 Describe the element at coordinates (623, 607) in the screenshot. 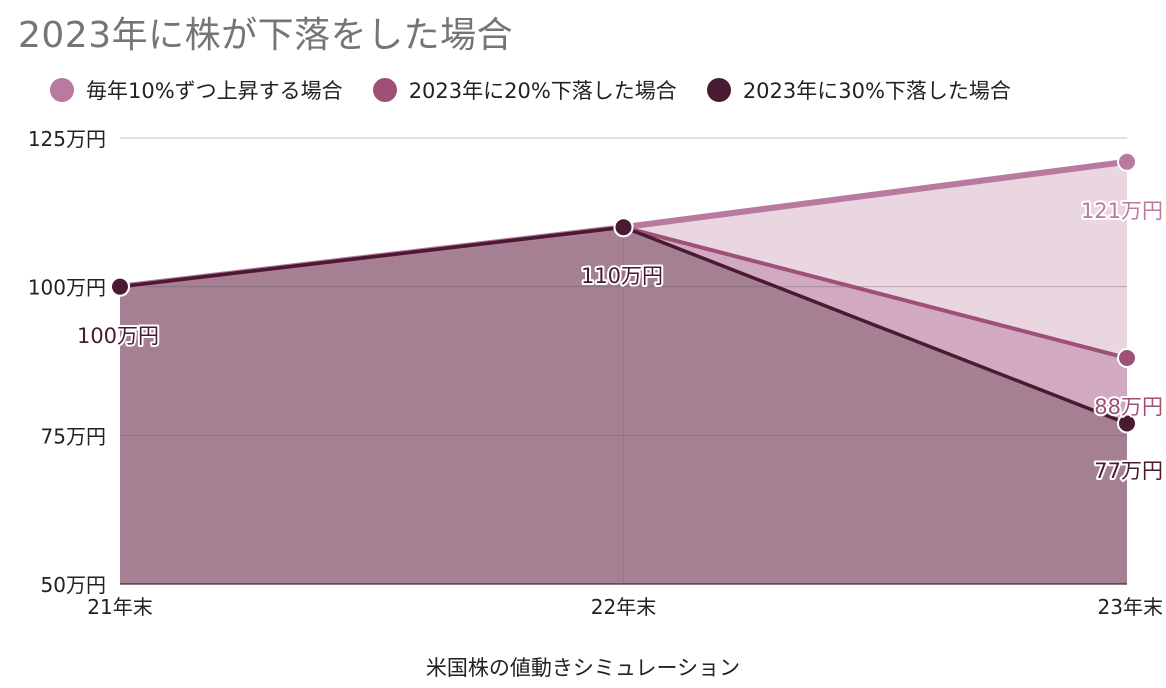

I see `x-tick-label: 22年末` at that location.